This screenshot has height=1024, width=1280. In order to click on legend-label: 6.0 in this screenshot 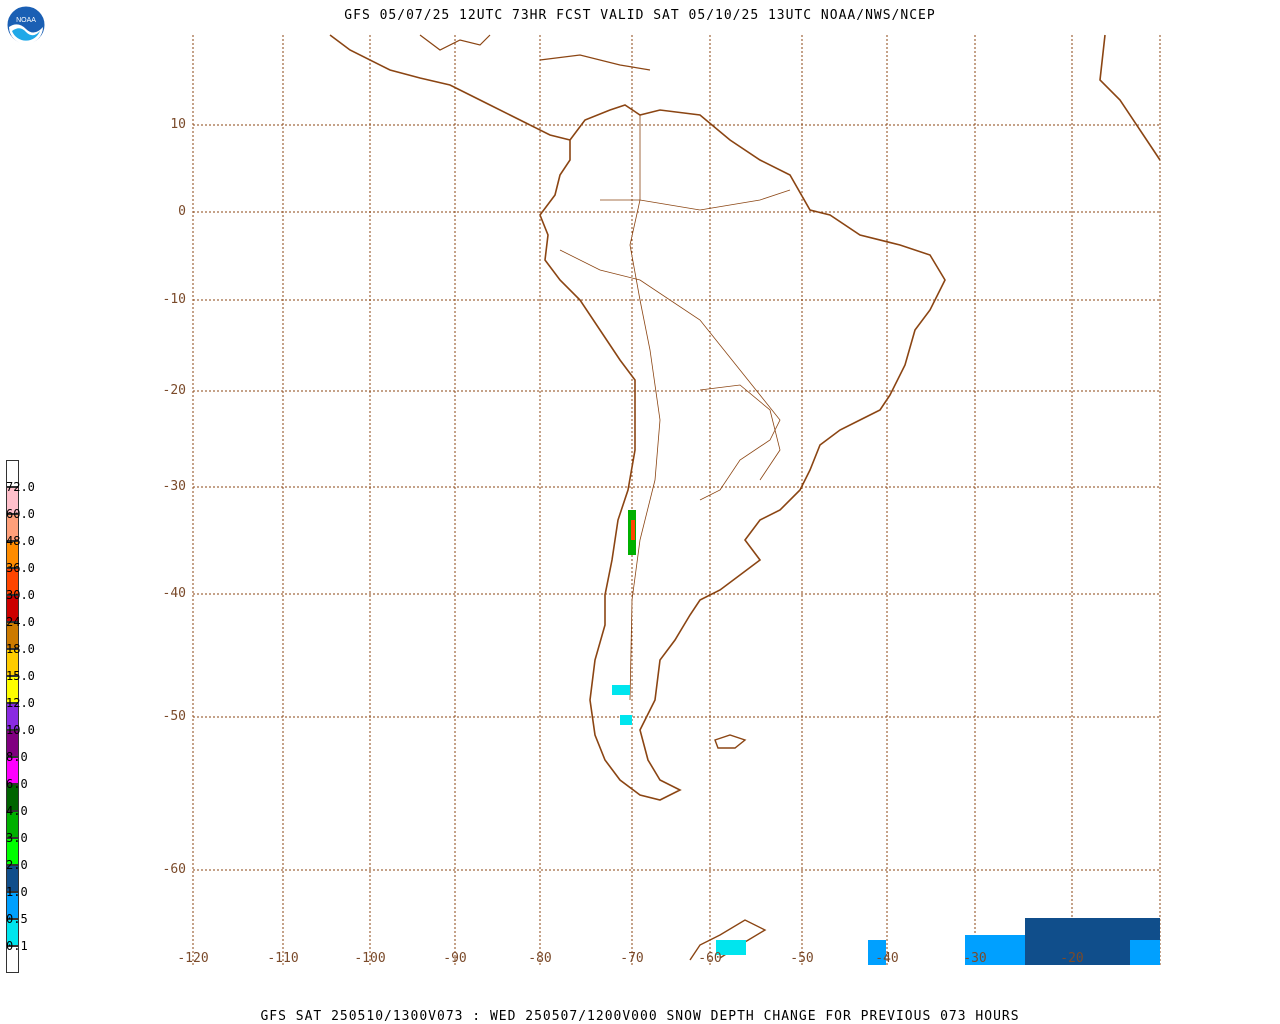, I will do `click(17, 784)`.